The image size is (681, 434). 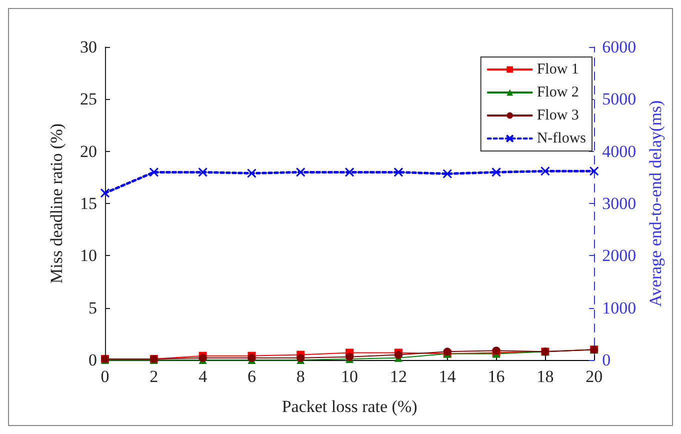 I want to click on y2-tick-label: 6000, so click(x=619, y=47).